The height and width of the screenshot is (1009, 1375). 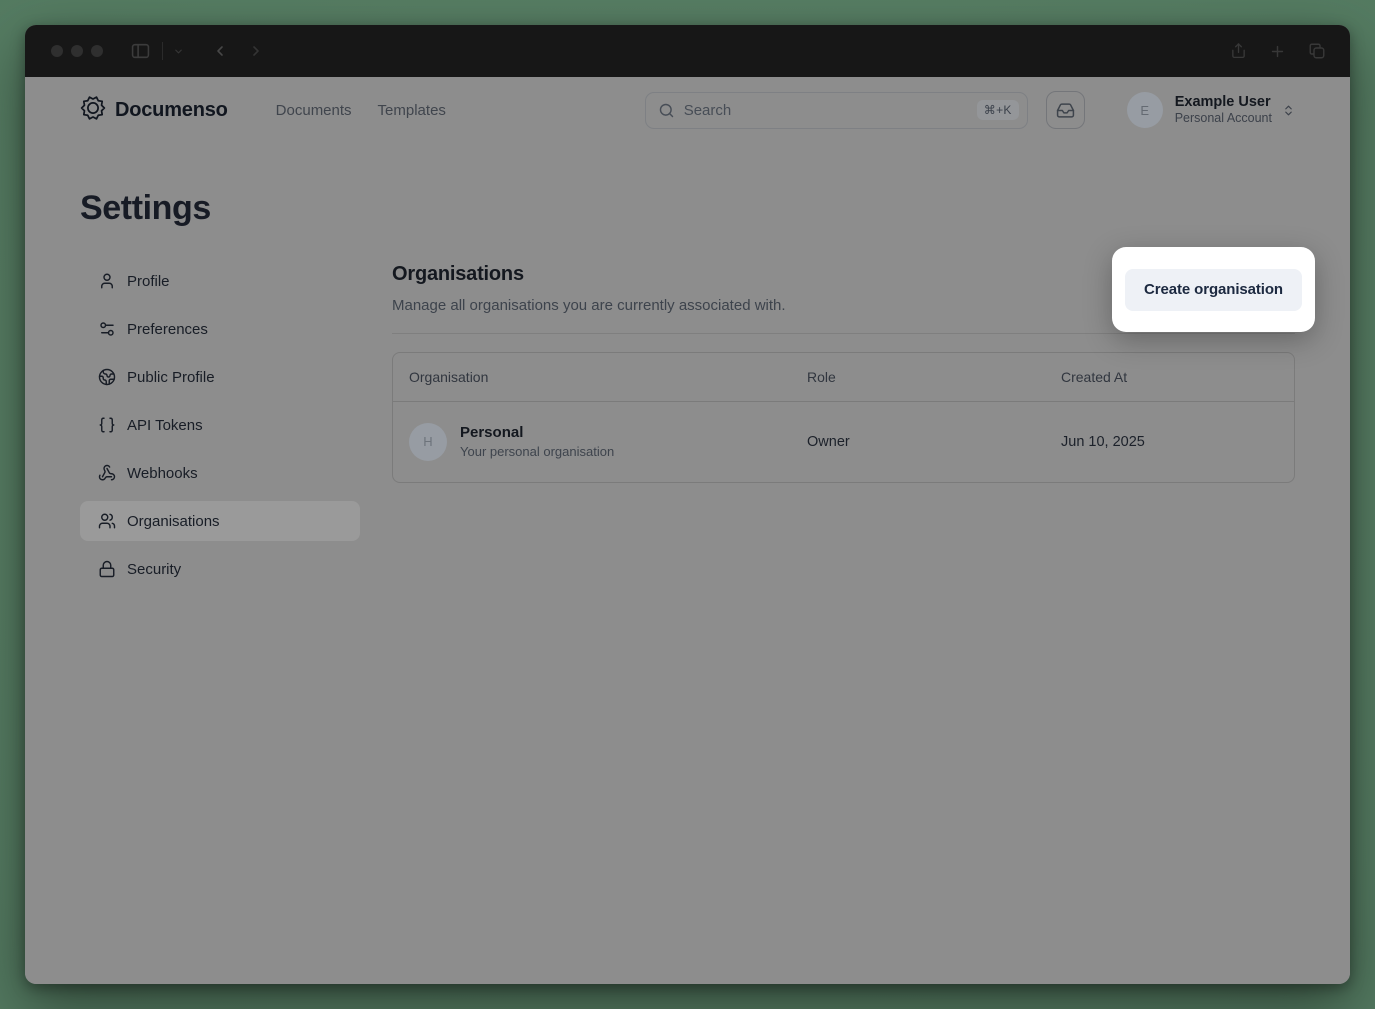 I want to click on sidebar-item-security: Security, so click(x=220, y=569).